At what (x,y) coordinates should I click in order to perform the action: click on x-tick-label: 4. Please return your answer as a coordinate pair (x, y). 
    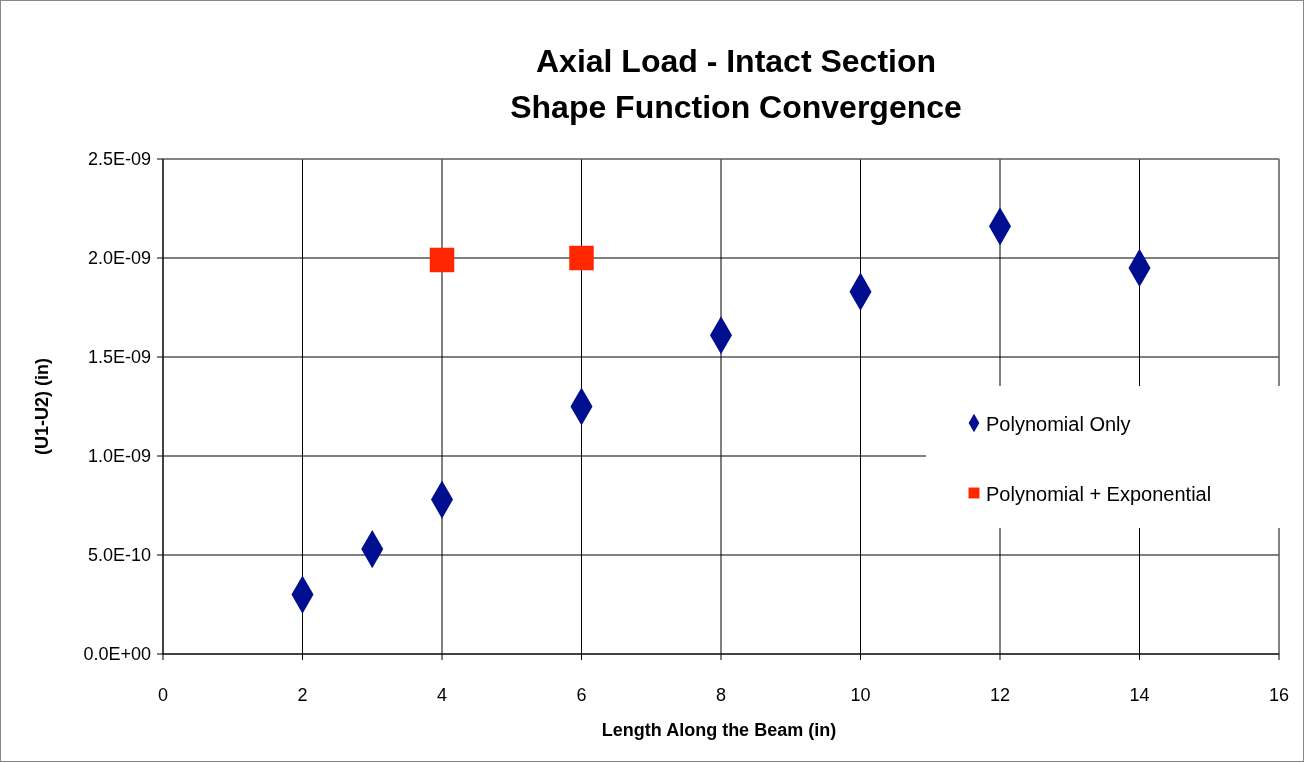
    Looking at the image, I should click on (442, 695).